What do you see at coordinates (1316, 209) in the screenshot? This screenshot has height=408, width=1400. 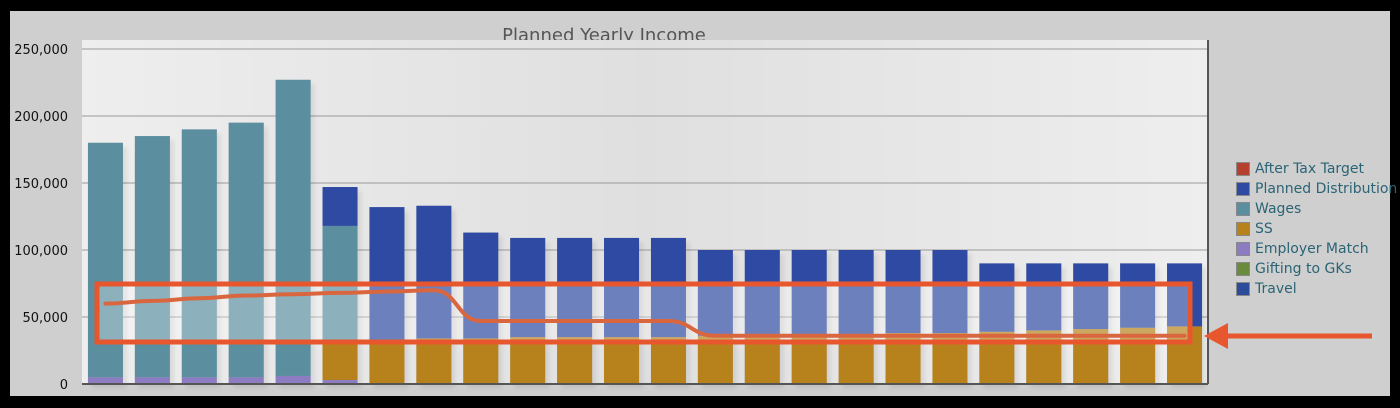 I see `legend-item: Wages` at bounding box center [1316, 209].